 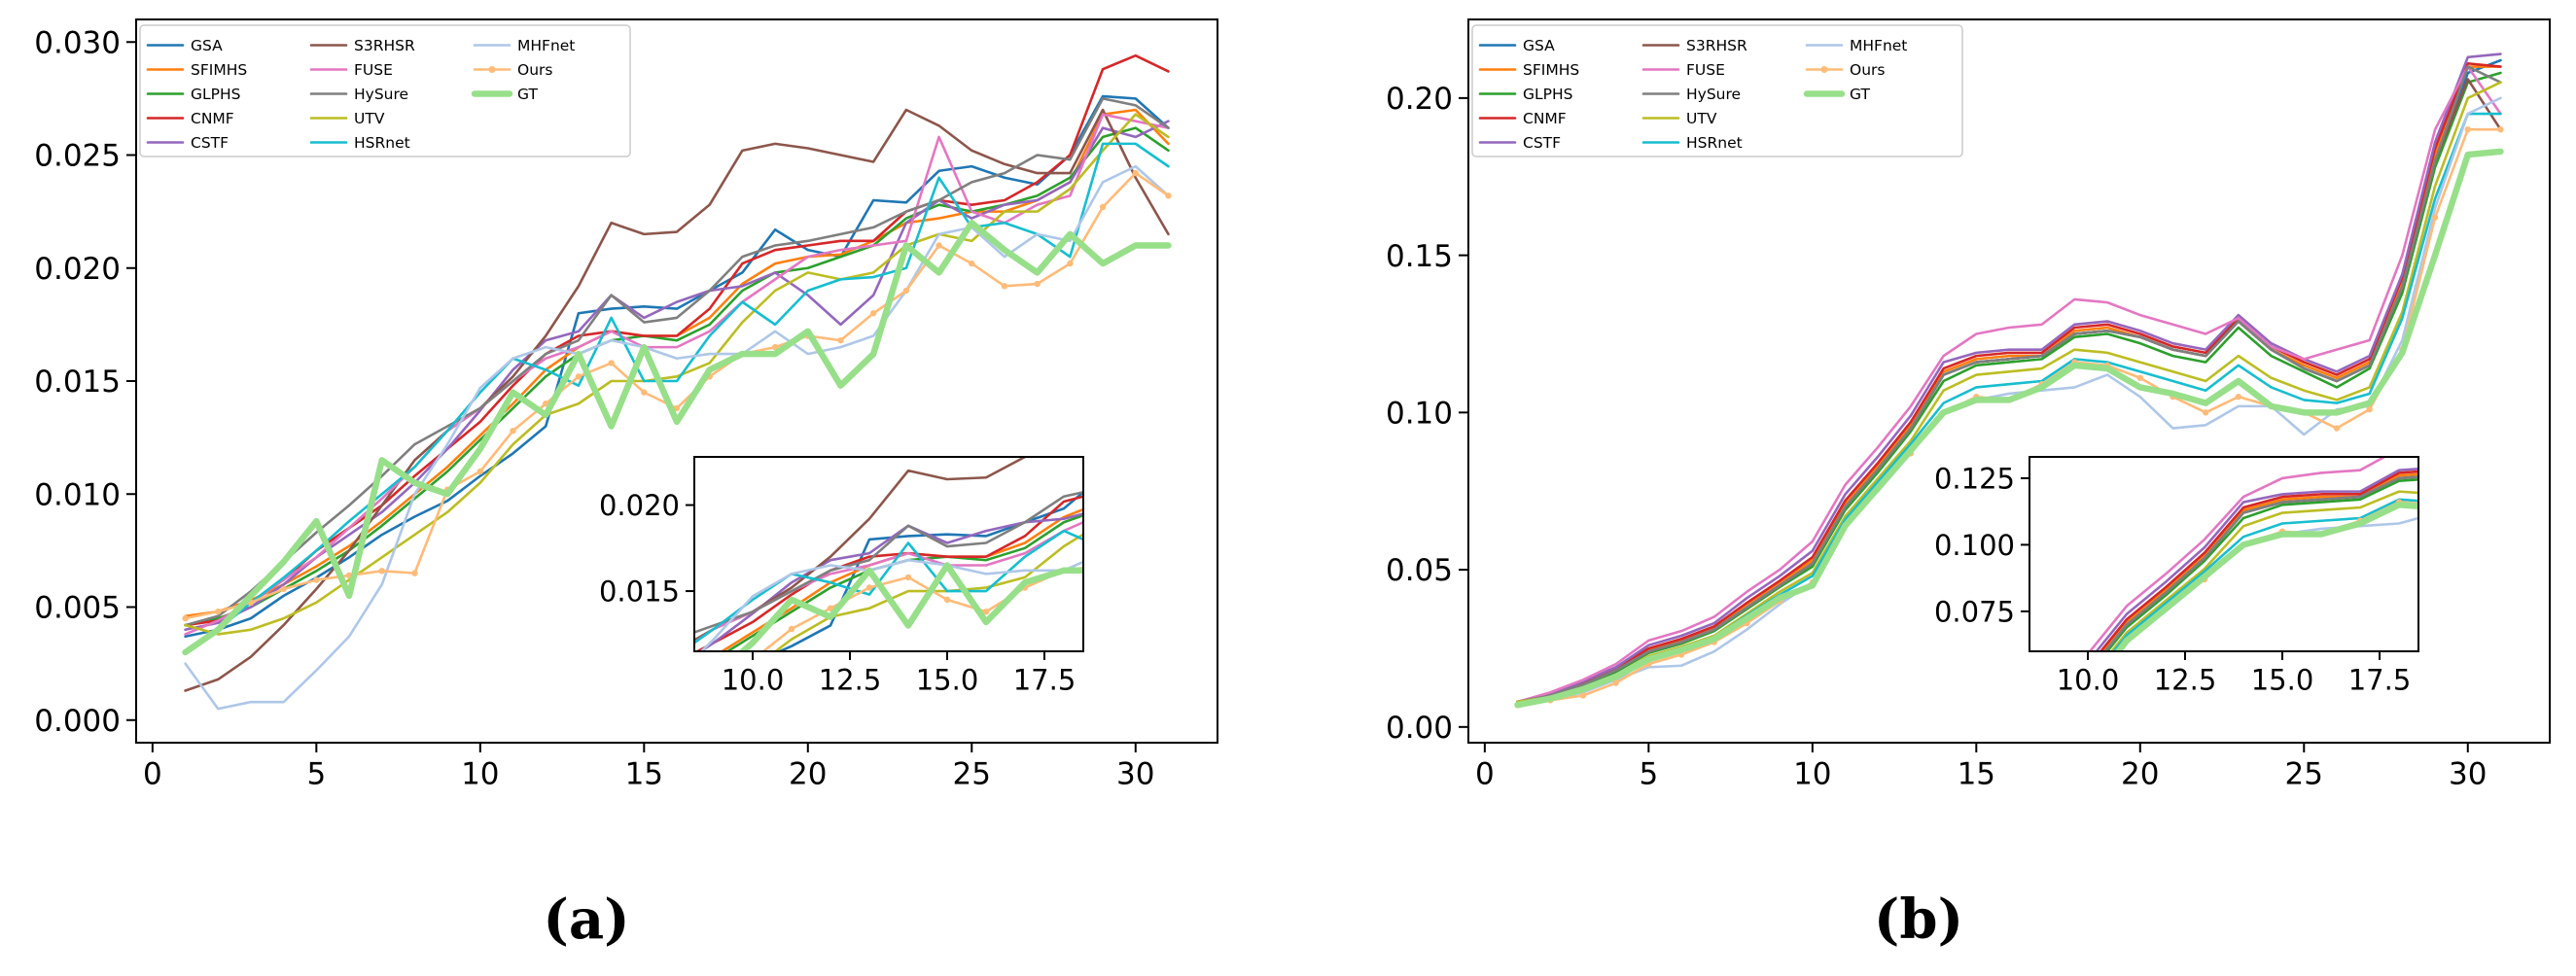 I want to click on panel-a-x-tick-label: 0, so click(x=153, y=774).